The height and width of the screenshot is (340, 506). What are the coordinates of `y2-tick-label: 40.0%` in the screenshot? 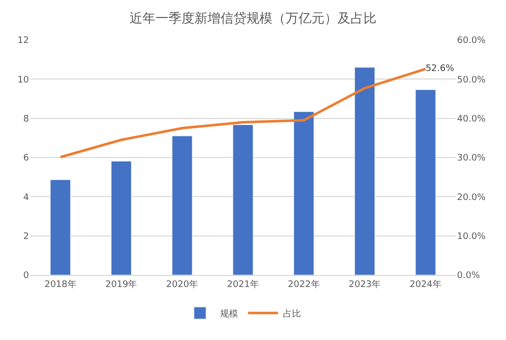 It's located at (471, 119).